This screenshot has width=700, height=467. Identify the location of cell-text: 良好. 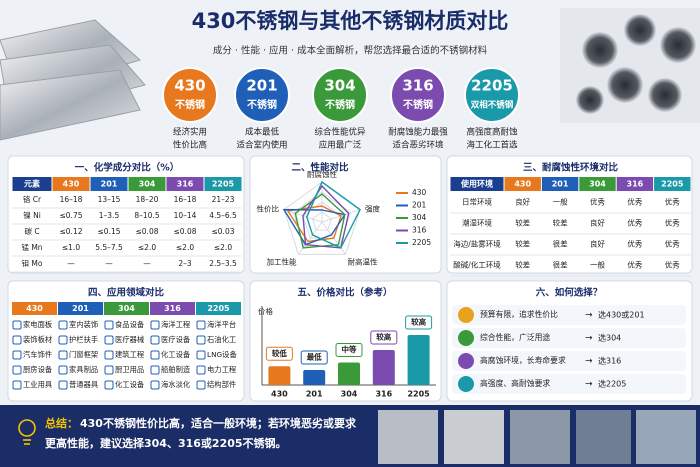
(597, 223).